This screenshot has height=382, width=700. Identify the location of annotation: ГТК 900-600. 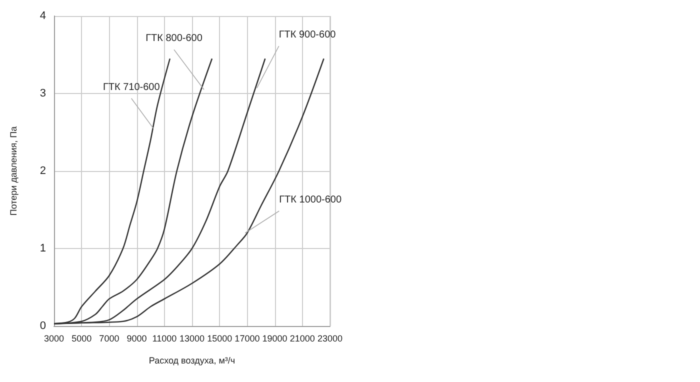
(307, 35).